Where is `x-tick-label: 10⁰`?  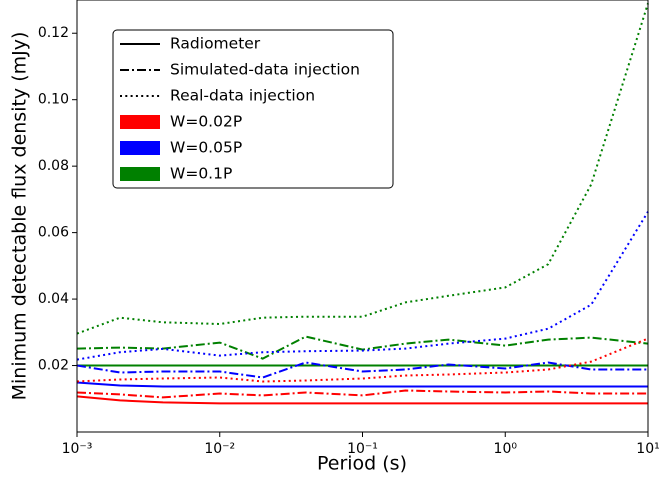
x-tick-label: 10⁰ is located at coordinates (506, 449).